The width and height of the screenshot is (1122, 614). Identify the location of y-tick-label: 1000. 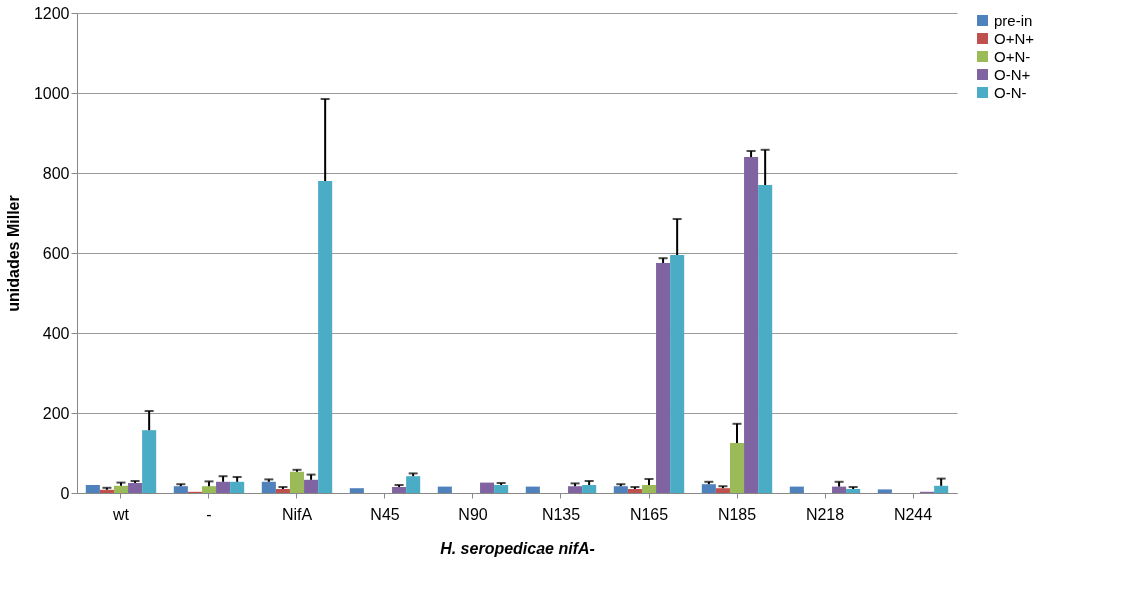
(51, 93).